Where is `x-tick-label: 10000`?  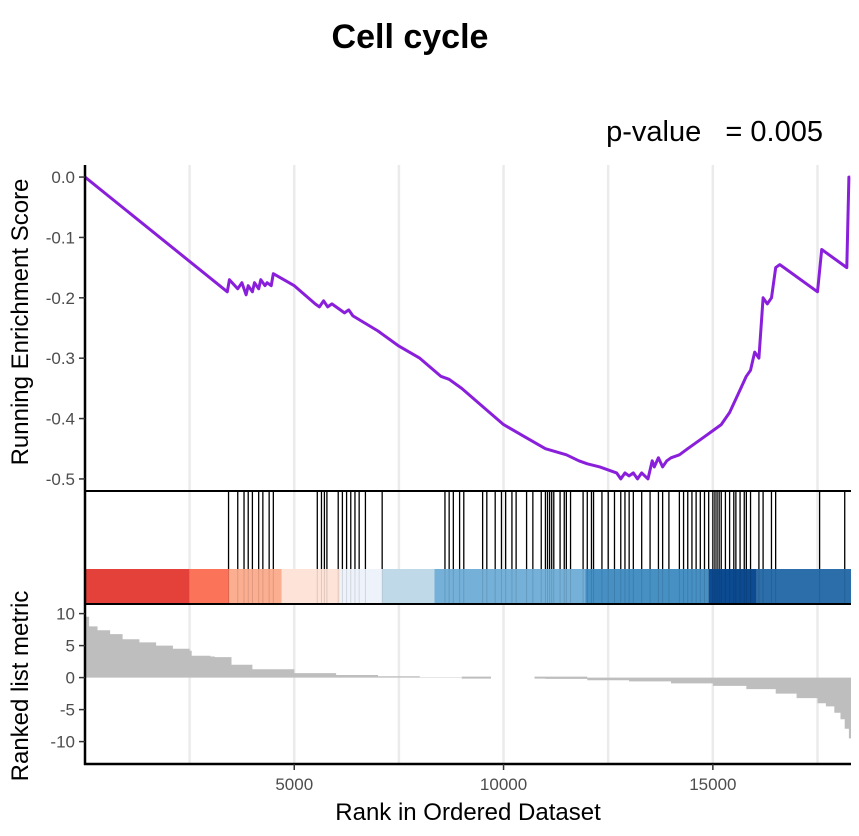
x-tick-label: 10000 is located at coordinates (503, 784).